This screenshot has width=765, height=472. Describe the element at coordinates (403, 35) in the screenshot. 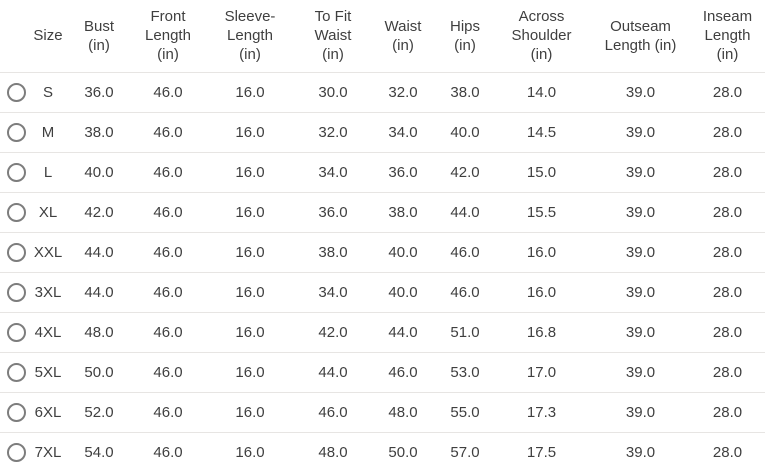

I see `column-header-waist: Waist (in)` at that location.